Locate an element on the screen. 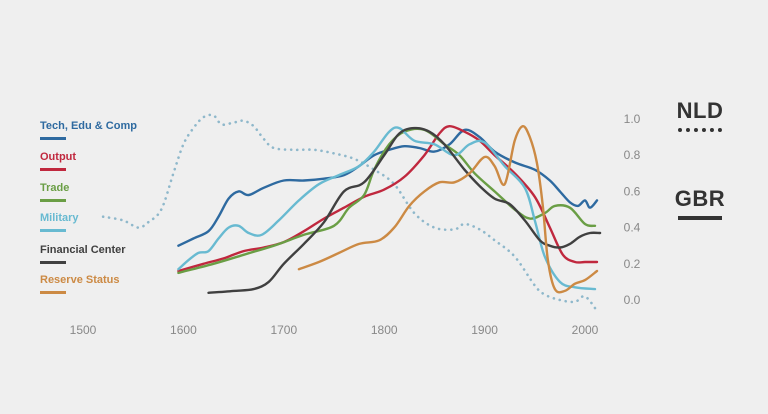 This screenshot has height=414, width=768. legend-label: Output is located at coordinates (58, 157).